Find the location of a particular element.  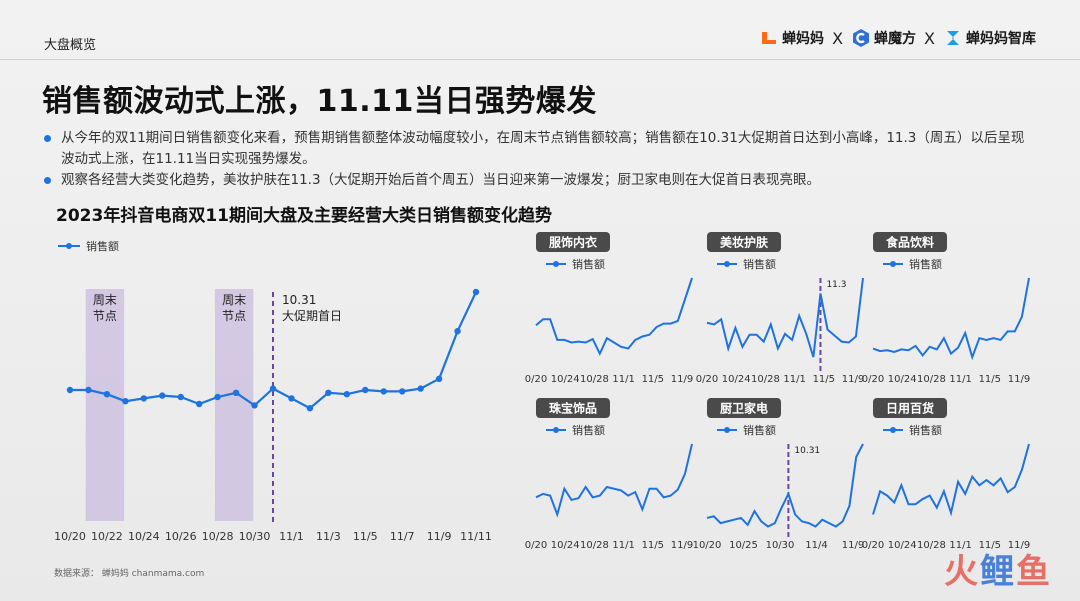

x-tick-label: 11/5 is located at coordinates (365, 536).